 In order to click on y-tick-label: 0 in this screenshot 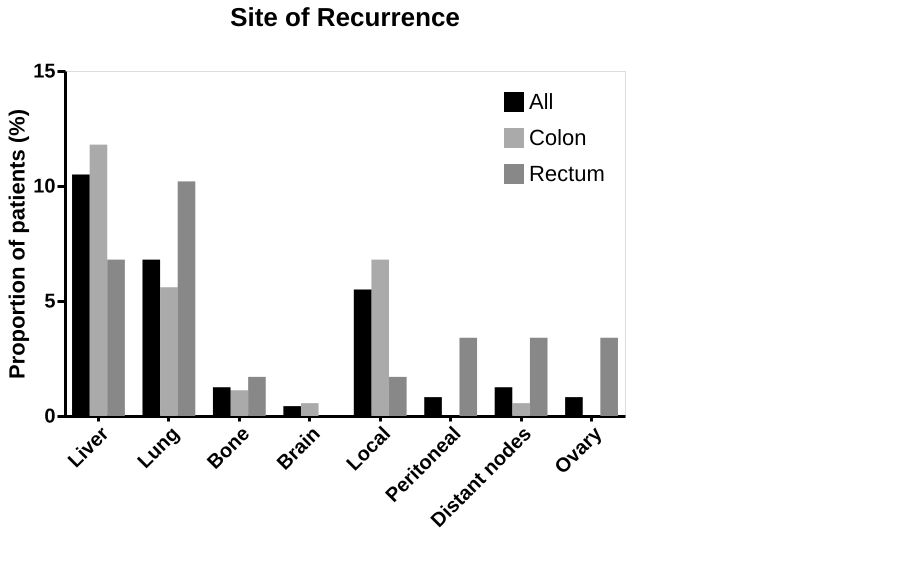, I will do `click(50, 417)`.